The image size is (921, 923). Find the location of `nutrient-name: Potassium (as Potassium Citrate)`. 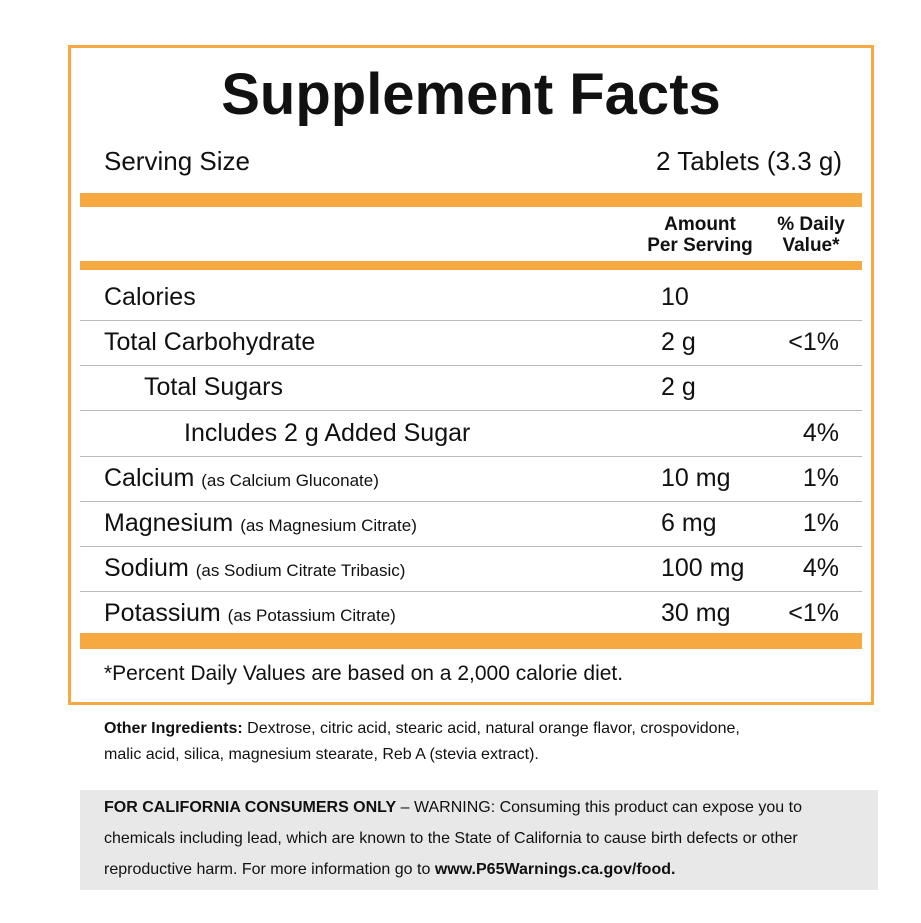

nutrient-name: Potassium (as Potassium Citrate) is located at coordinates (250, 614).